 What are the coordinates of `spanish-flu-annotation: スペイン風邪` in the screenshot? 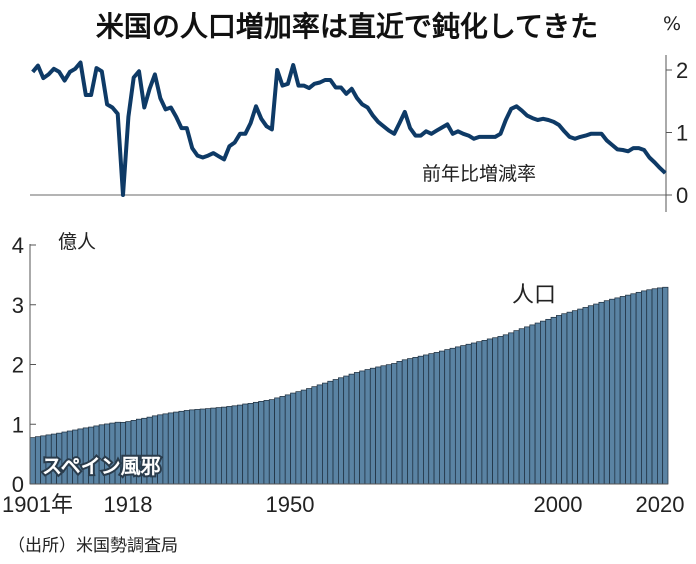 It's located at (101, 466).